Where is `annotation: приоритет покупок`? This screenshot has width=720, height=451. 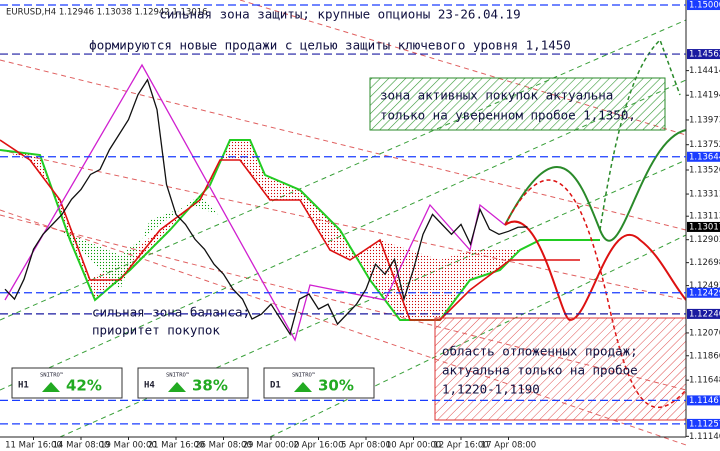 annotation: приоритет покупок is located at coordinates (156, 330).